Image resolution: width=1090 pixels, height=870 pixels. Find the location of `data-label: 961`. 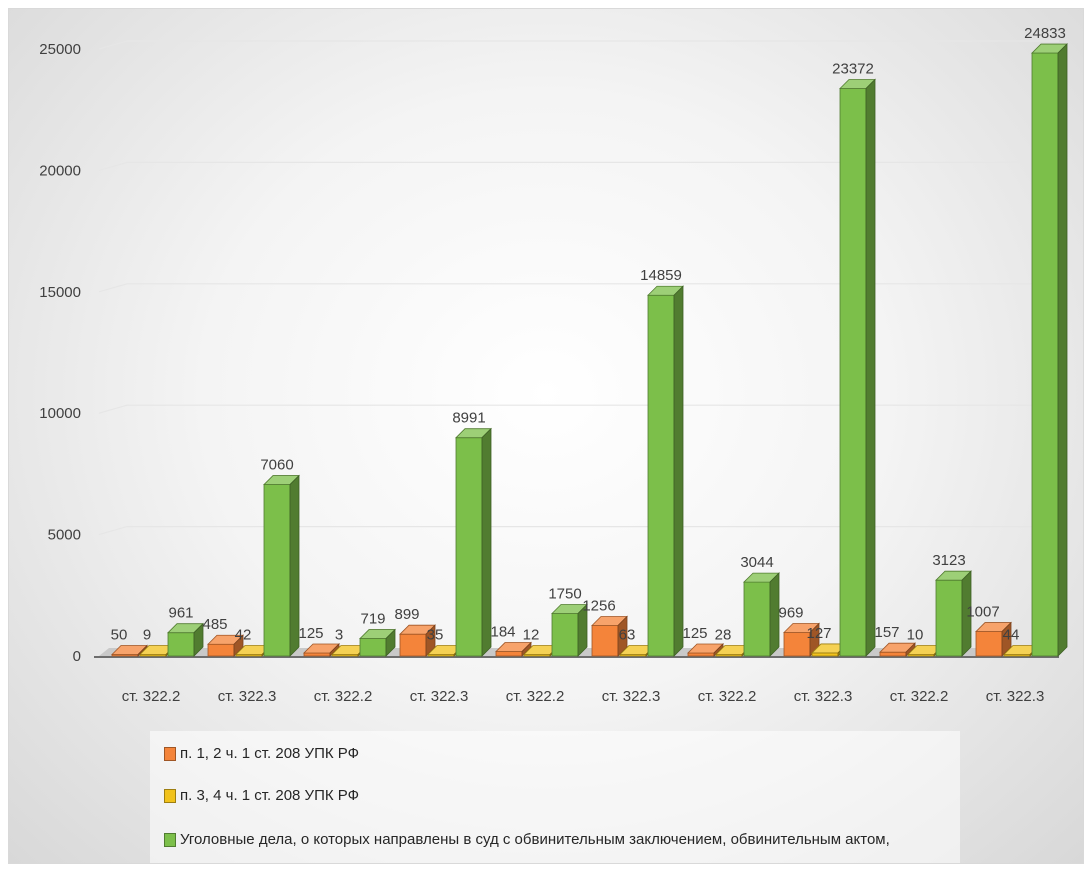

data-label: 961 is located at coordinates (180, 613).